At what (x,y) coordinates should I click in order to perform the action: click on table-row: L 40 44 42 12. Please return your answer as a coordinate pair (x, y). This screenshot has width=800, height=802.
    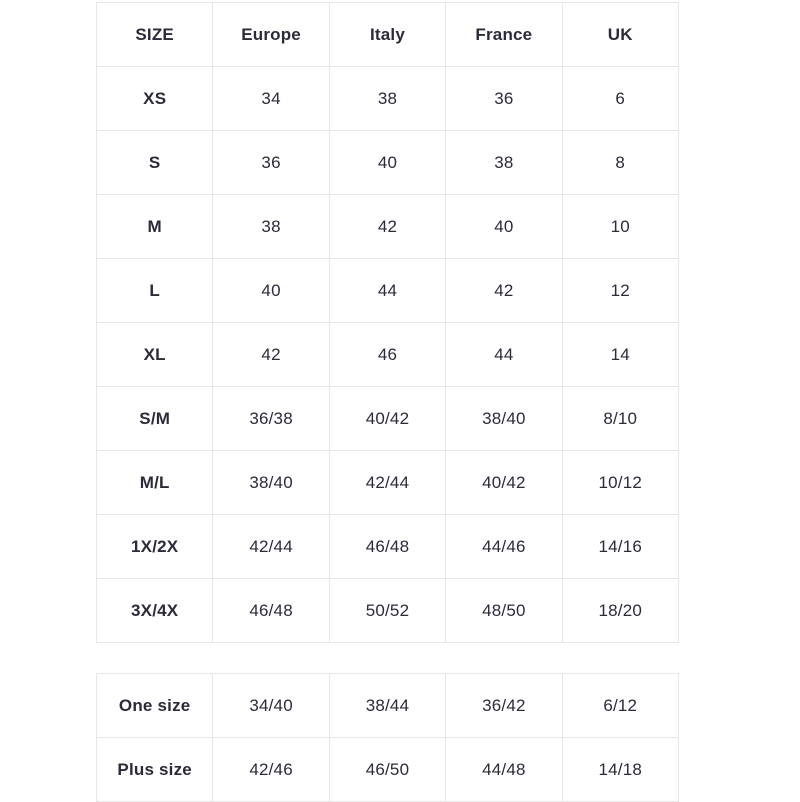
    Looking at the image, I should click on (387, 290).